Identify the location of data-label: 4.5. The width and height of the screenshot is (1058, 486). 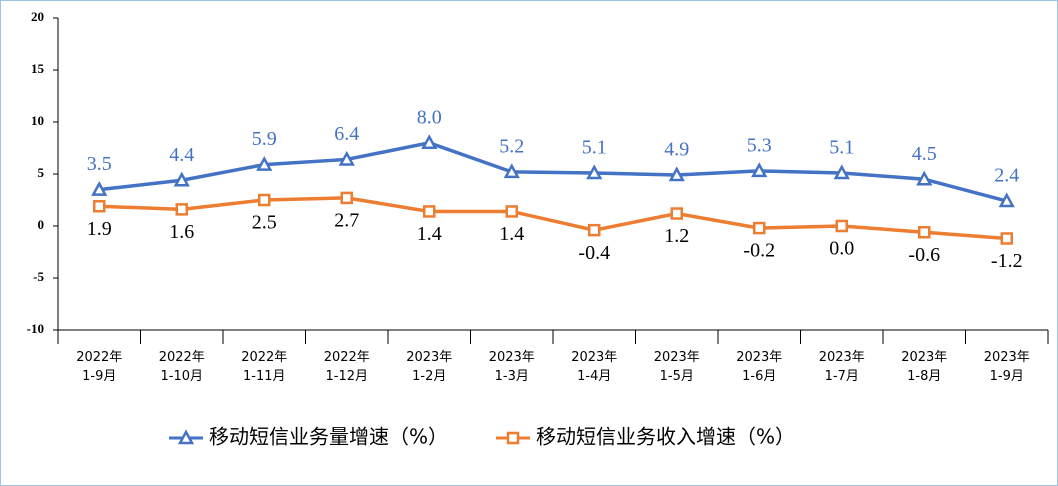
(924, 154).